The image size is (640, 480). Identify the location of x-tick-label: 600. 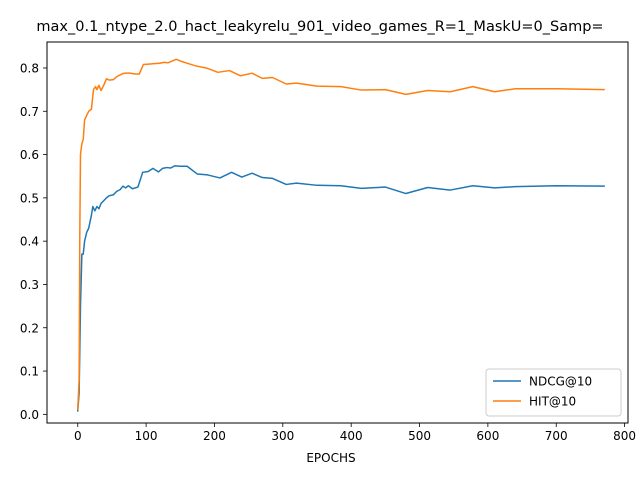
(487, 436).